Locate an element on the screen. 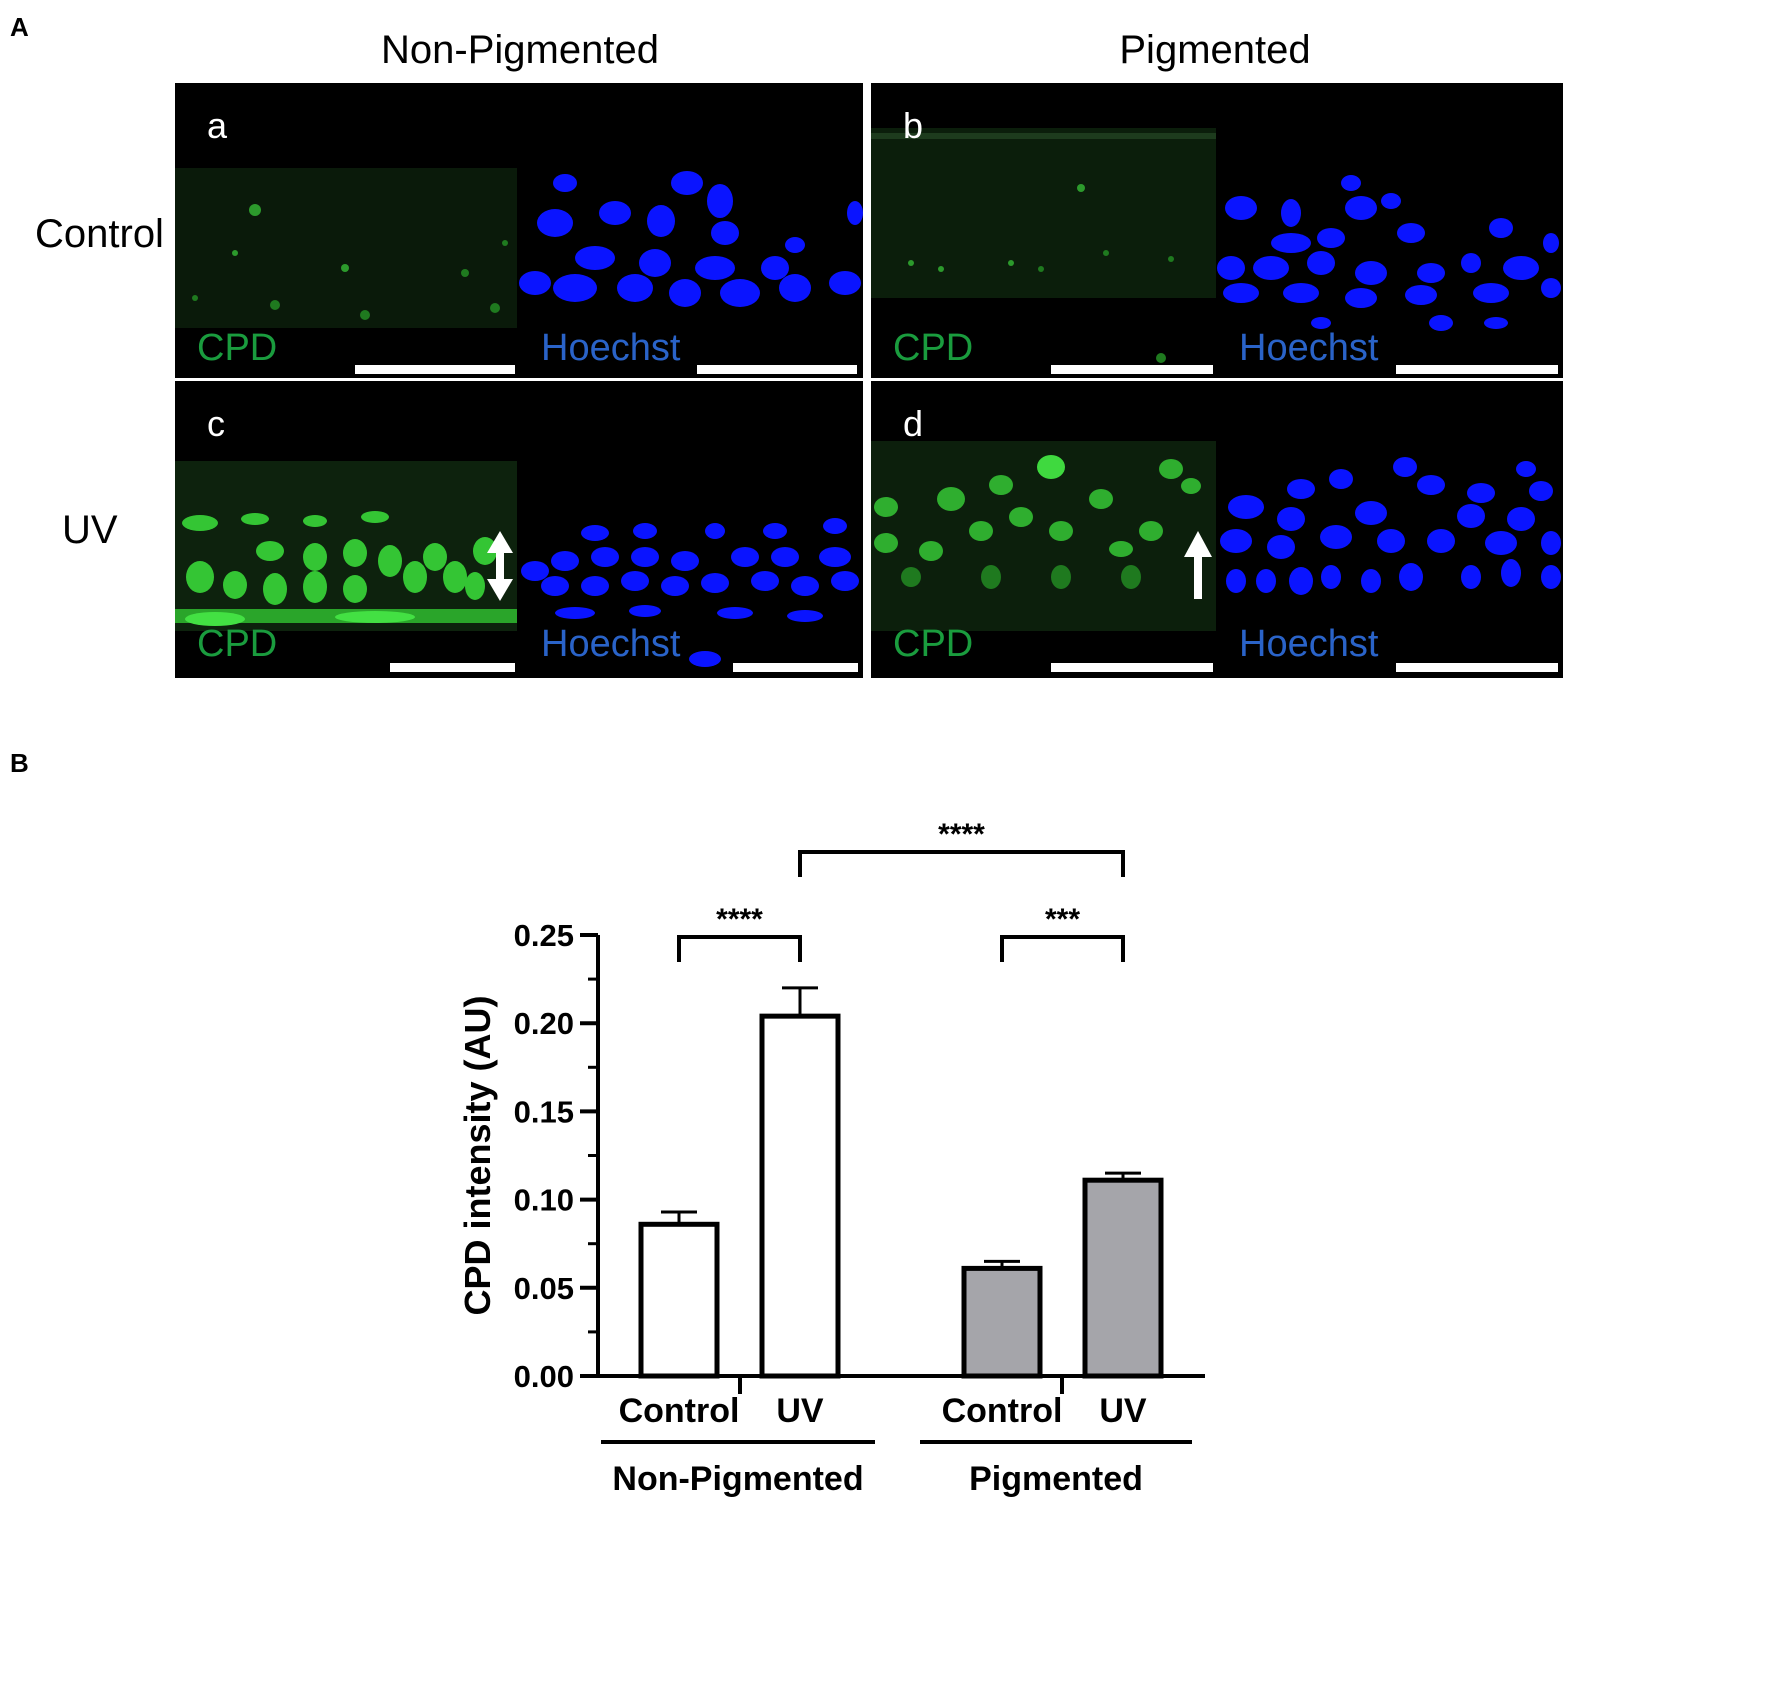 The image size is (1772, 1702). y-tick-label: 0.15 is located at coordinates (544, 1111).